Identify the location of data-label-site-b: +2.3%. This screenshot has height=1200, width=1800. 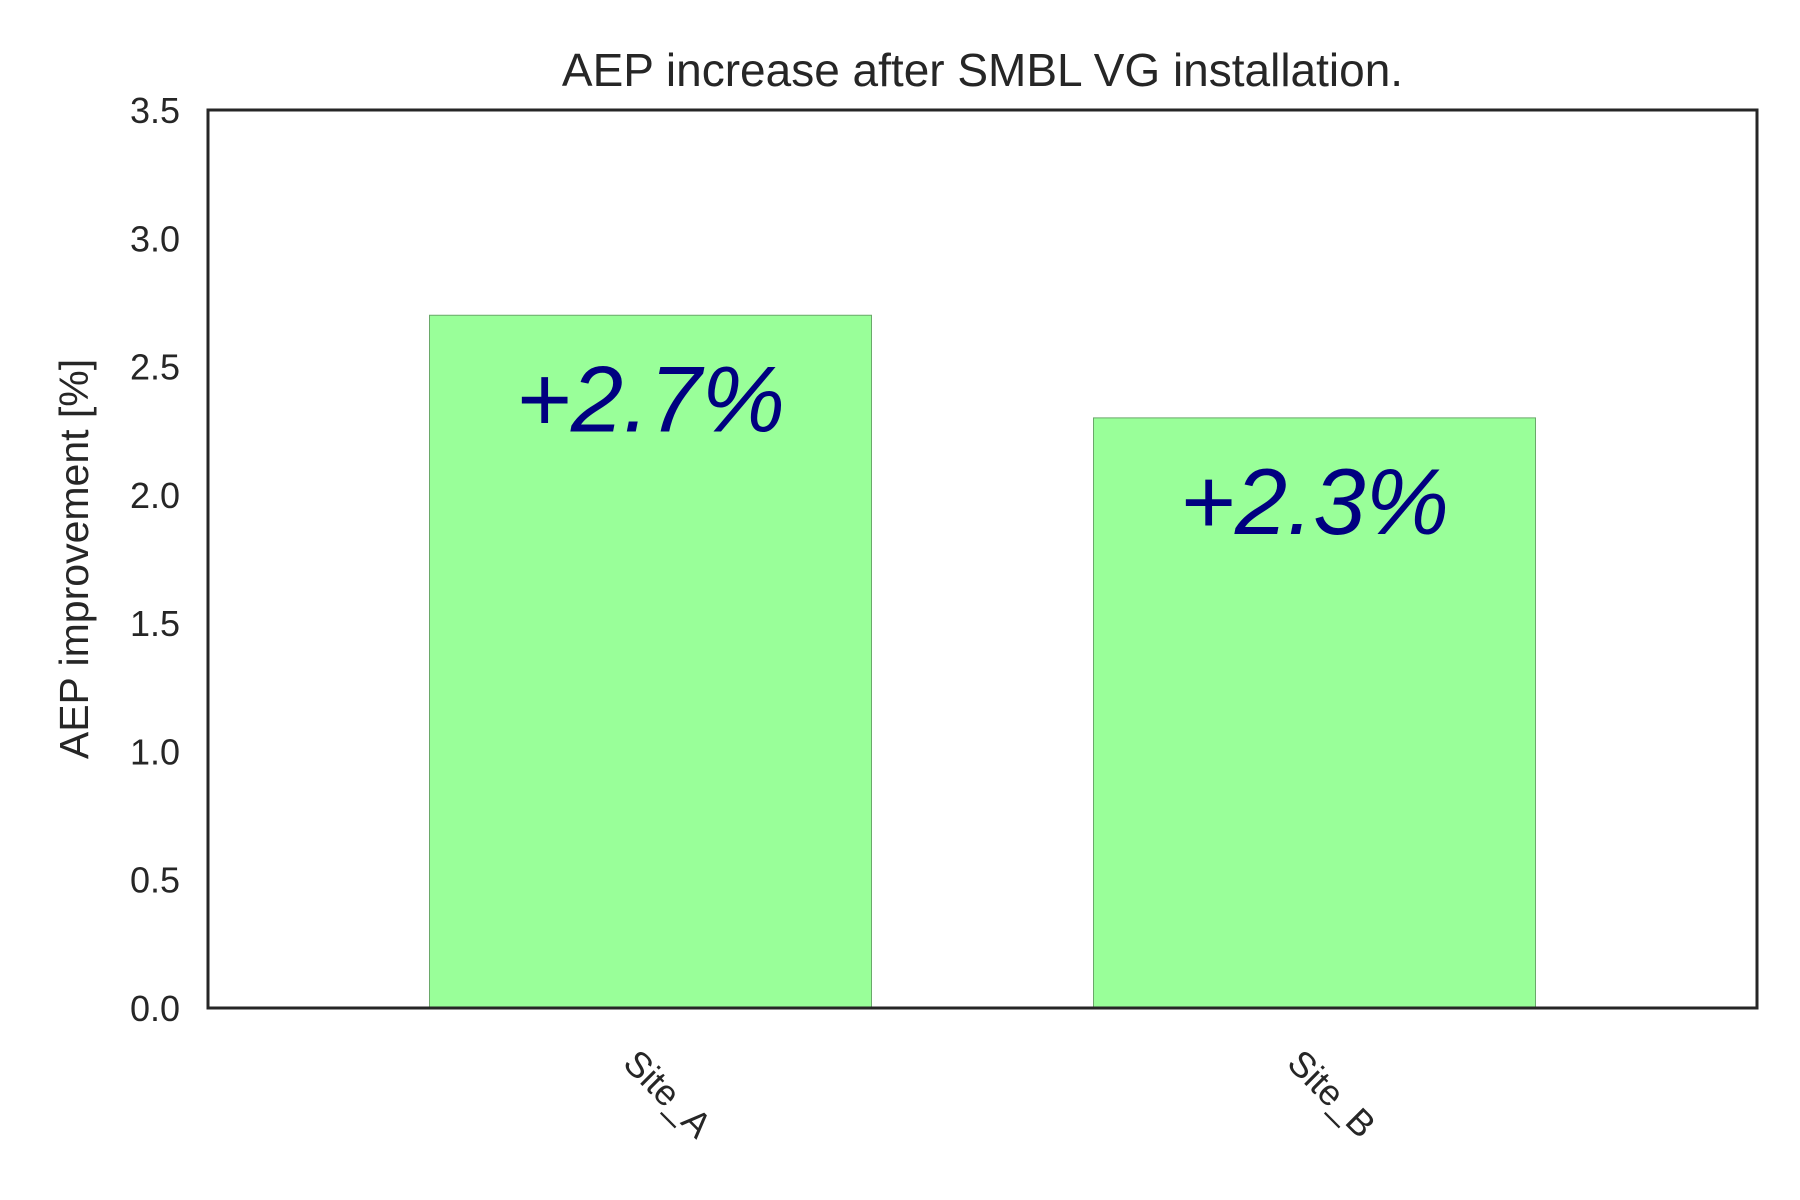
(1314, 501).